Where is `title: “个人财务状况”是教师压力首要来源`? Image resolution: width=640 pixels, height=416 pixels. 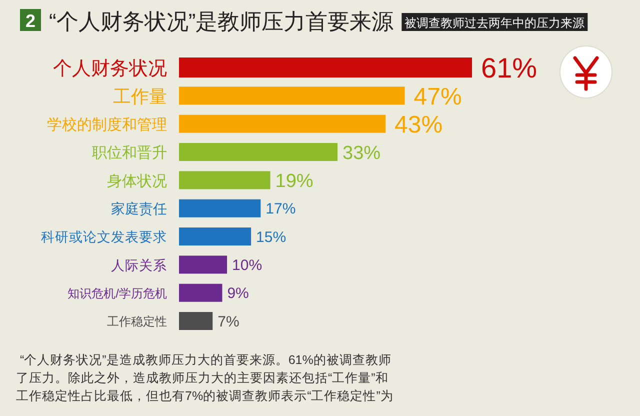
title: “个人财务状况”是教师压力首要来源 is located at coordinates (221, 21).